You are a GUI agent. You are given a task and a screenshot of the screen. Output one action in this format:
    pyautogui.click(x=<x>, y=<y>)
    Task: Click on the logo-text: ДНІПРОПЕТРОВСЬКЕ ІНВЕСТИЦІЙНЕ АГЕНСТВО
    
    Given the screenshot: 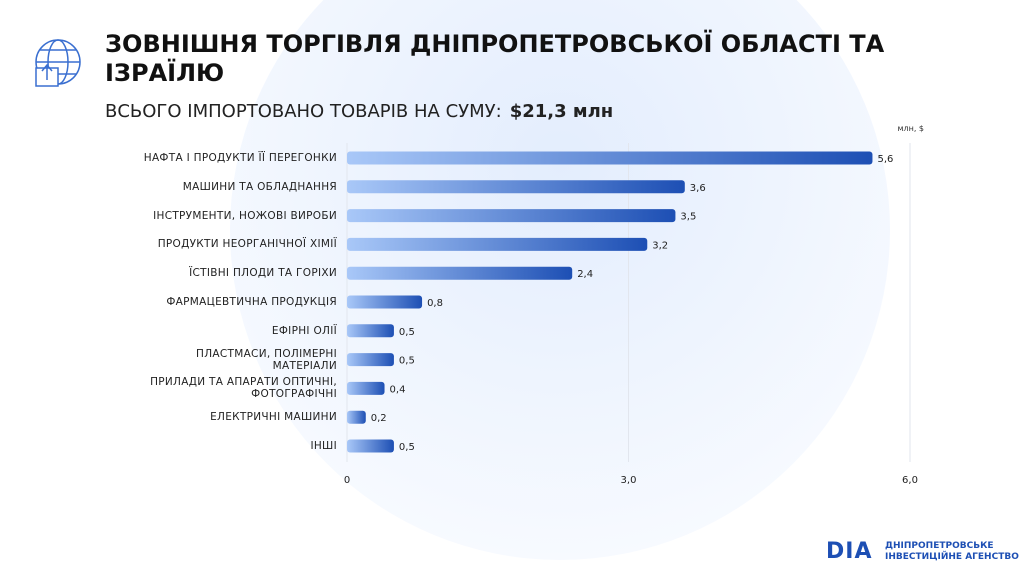 What is the action you would take?
    pyautogui.click(x=952, y=551)
    